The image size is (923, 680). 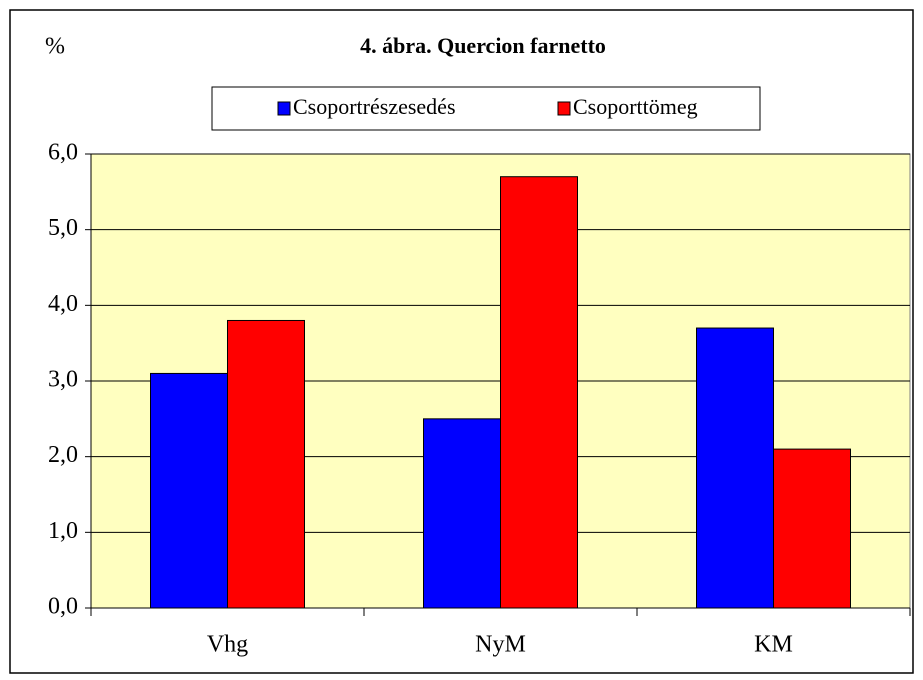 I want to click on legend-label: Csoporttömeg, so click(x=635, y=106).